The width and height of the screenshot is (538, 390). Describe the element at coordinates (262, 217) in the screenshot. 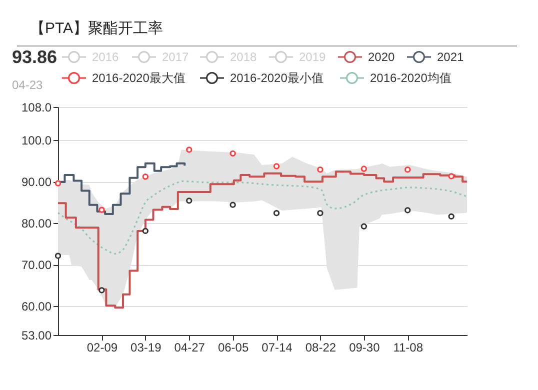

I see `line-series` at that location.